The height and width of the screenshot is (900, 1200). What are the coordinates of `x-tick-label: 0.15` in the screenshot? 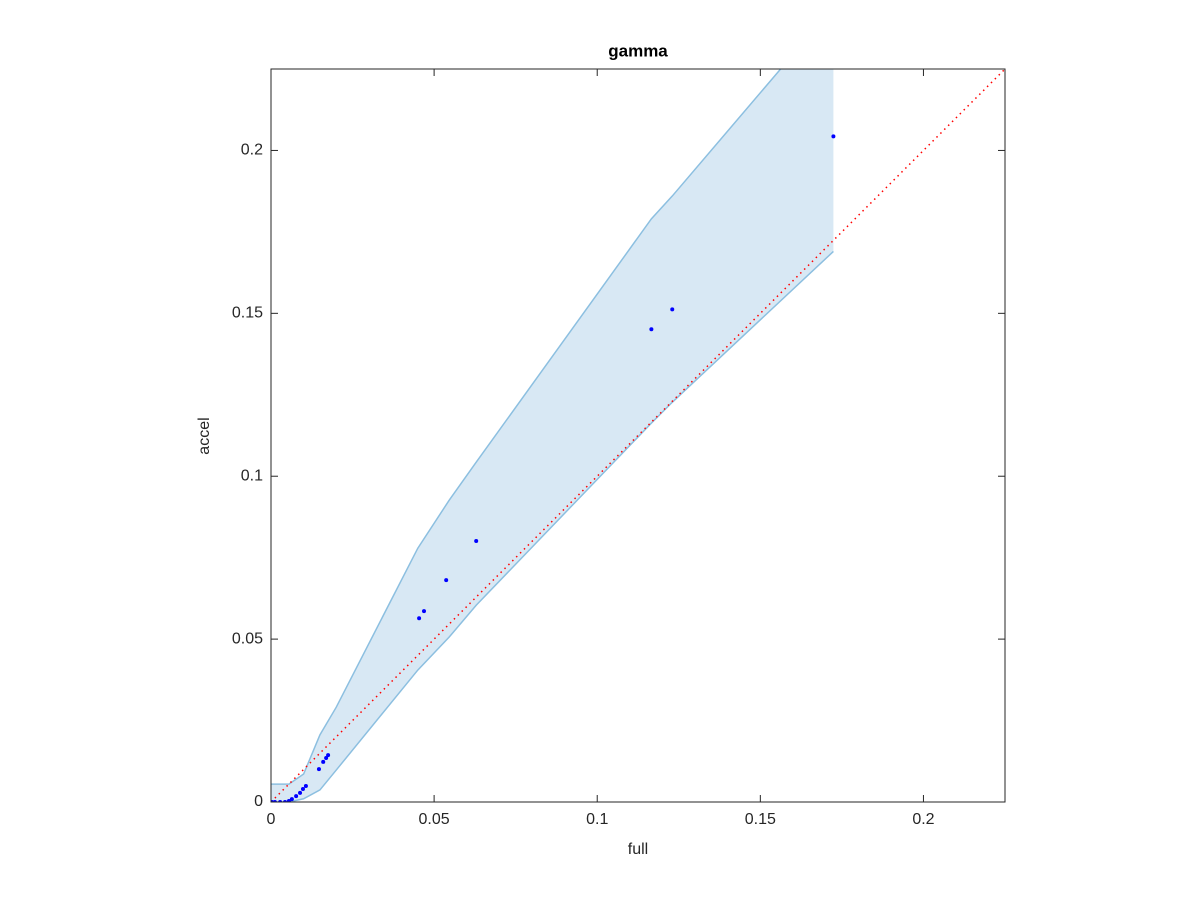 It's located at (760, 819).